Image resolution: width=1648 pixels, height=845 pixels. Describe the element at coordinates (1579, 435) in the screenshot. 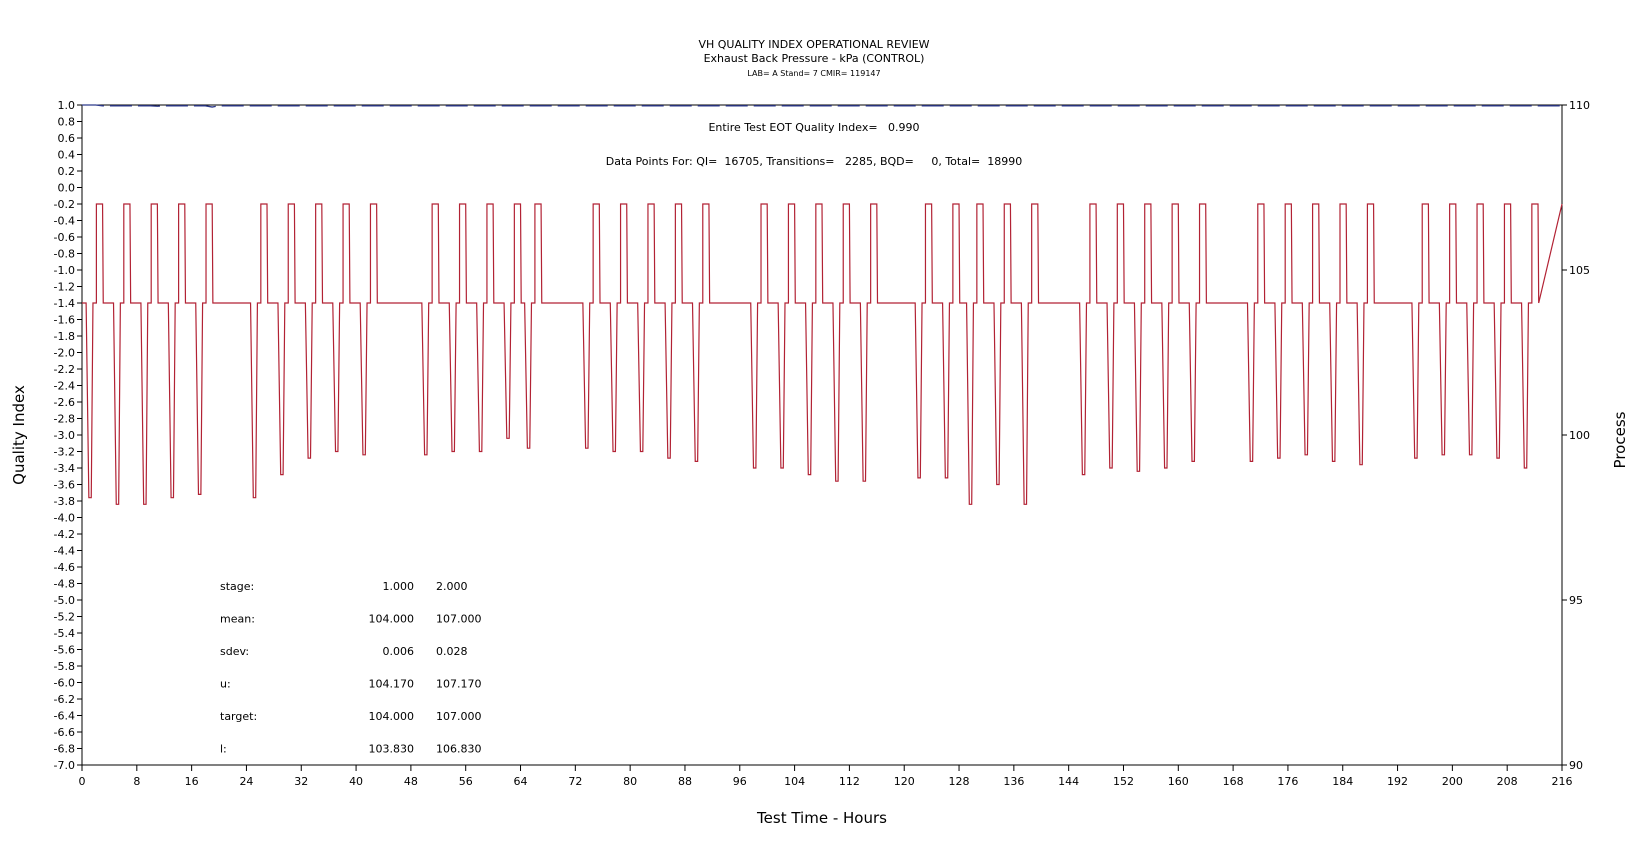

I see `y2-tick-label: 100` at that location.